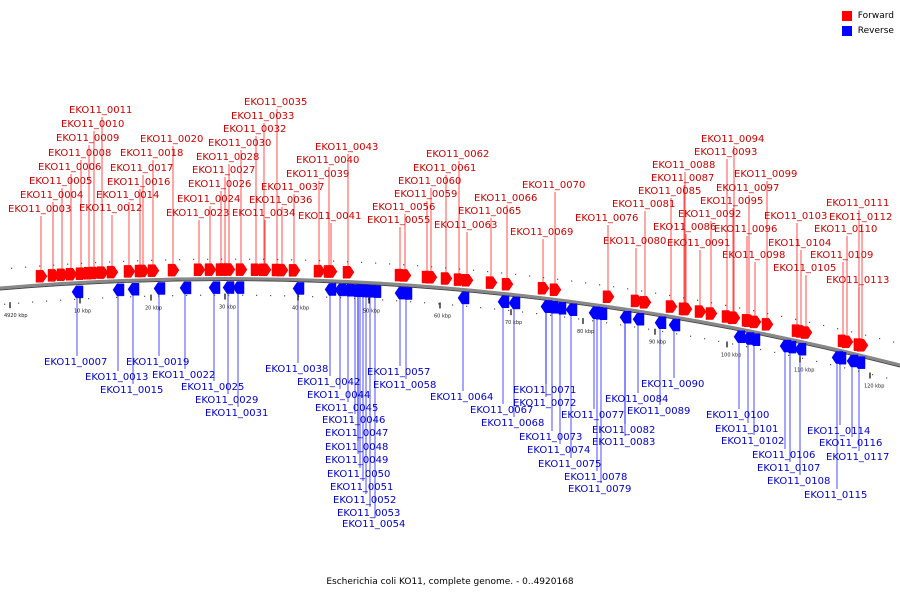 This screenshot has width=900, height=600. I want to click on EKO11_0056-arrow, so click(405, 275).